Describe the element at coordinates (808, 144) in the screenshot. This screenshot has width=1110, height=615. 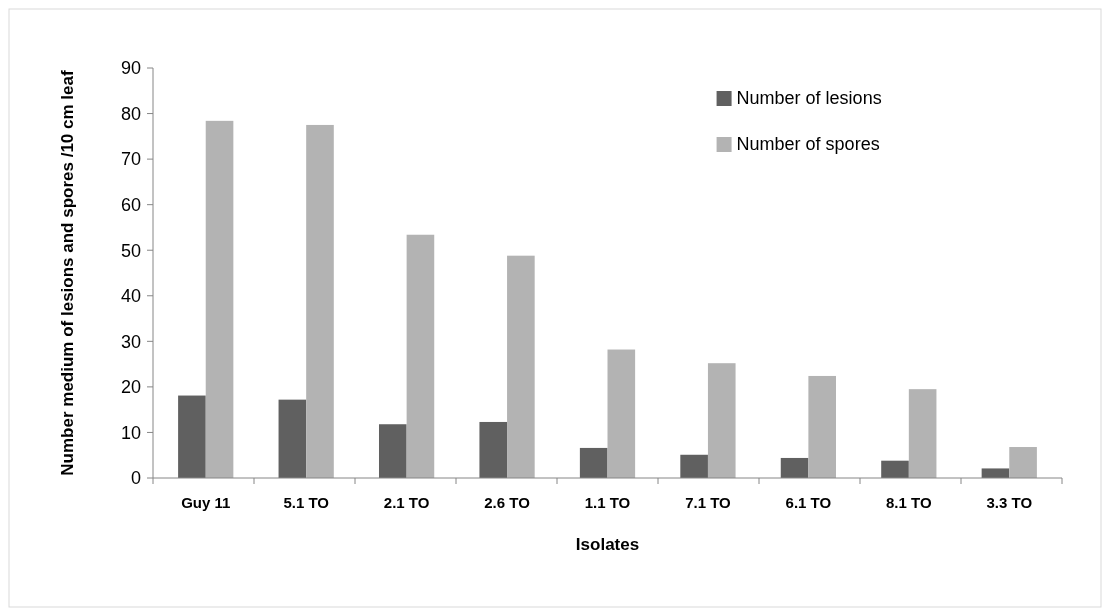
I see `legend-label: Number of spores` at that location.